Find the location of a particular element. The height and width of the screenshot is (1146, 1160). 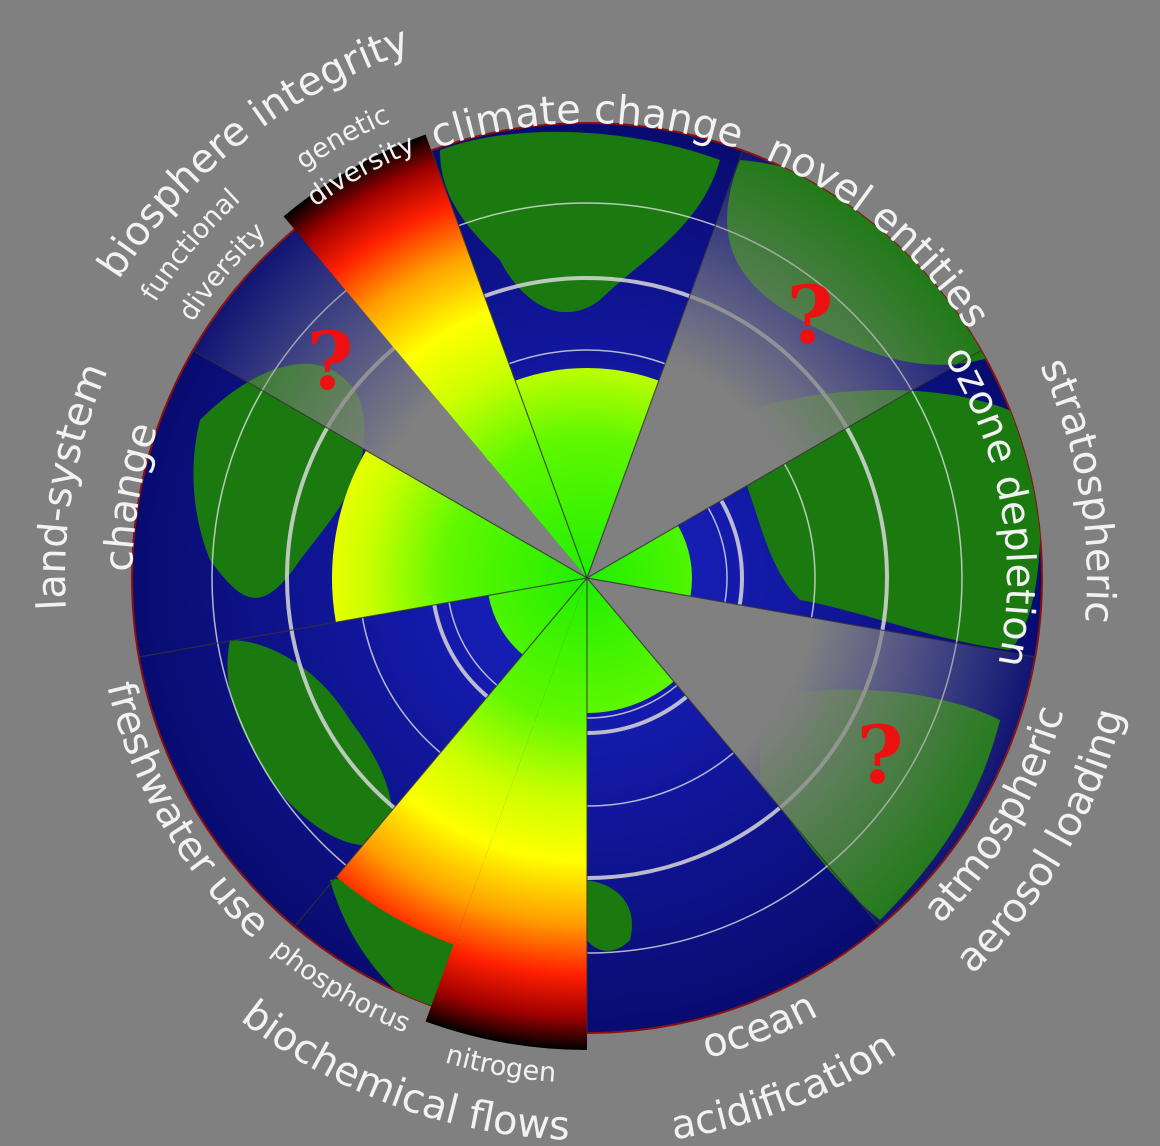

boundary-label-path: stratospheric is located at coordinates (1077, 487).